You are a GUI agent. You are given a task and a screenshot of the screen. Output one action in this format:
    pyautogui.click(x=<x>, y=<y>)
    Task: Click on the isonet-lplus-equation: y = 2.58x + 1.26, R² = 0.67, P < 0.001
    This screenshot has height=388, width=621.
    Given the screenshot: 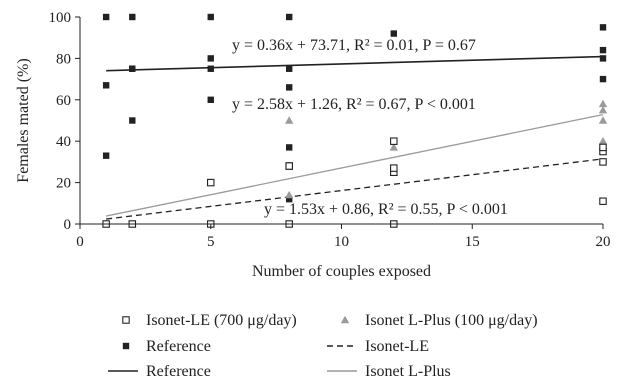 What is the action you would take?
    pyautogui.click(x=354, y=104)
    